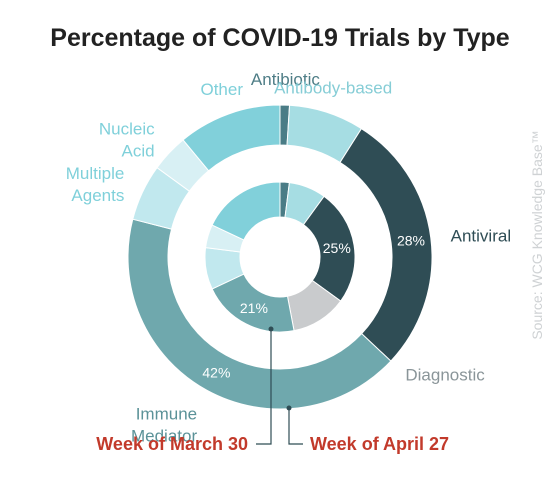 The image size is (560, 480). I want to click on leader-line-outer, so click(295, 426).